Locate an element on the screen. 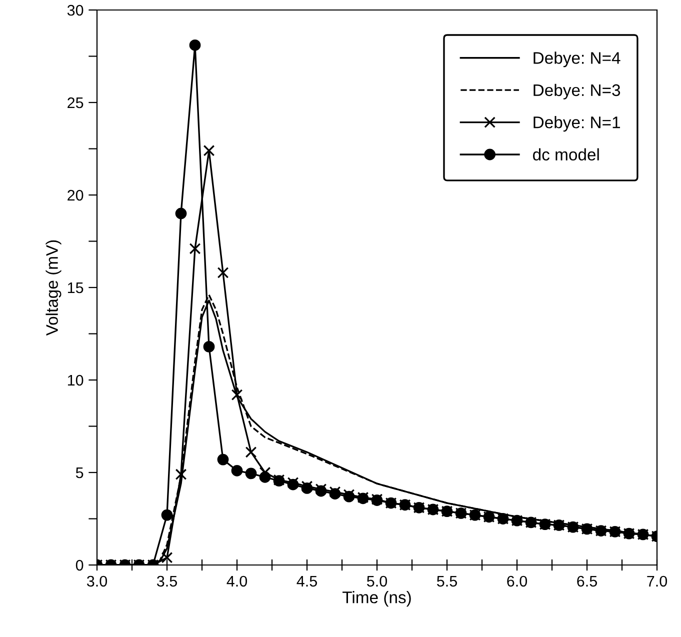 Image resolution: width=681 pixels, height=637 pixels. x-axis-title: Time (ns) is located at coordinates (376, 599).